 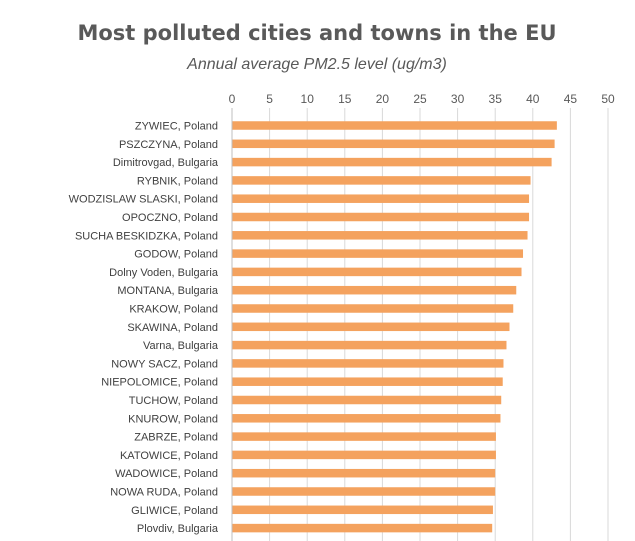 I want to click on category-label: WADOWICE, Poland, so click(x=166, y=474).